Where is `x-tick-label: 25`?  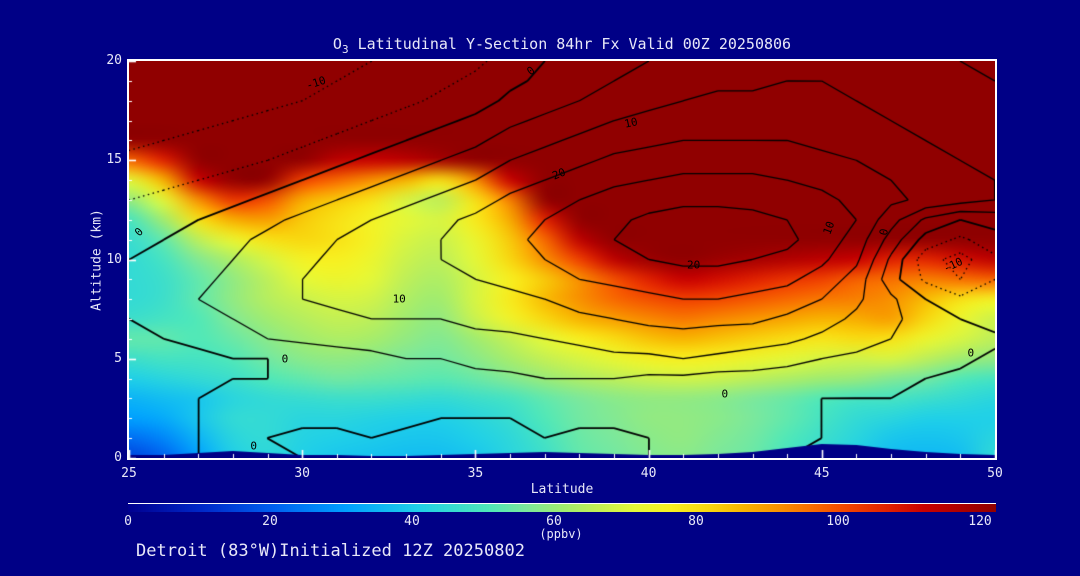
x-tick-label: 25 is located at coordinates (129, 473).